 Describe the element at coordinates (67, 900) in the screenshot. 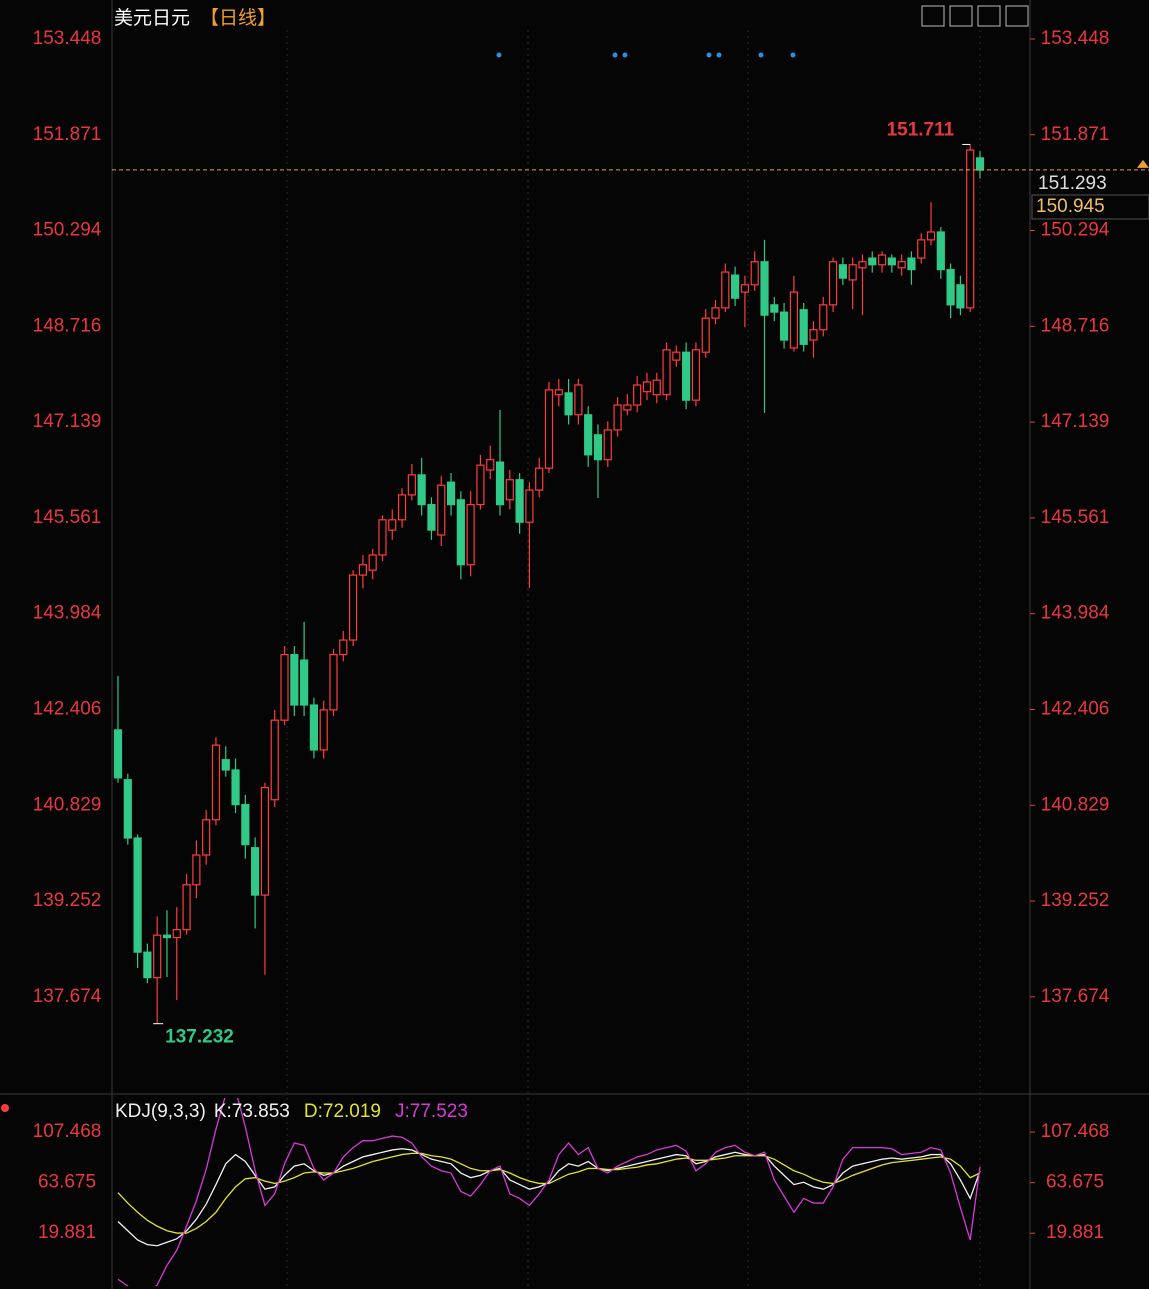

I see `y-tick-label: 139.252` at that location.